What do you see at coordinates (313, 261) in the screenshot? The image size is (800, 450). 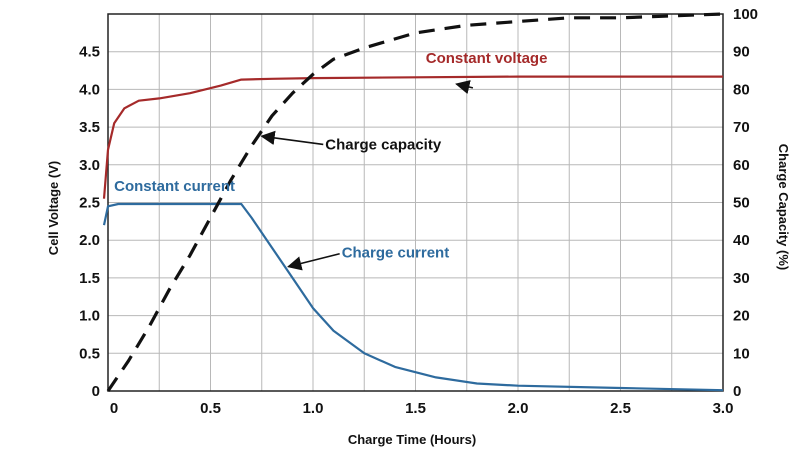 I see `annotation-arrow-charge_current` at bounding box center [313, 261].